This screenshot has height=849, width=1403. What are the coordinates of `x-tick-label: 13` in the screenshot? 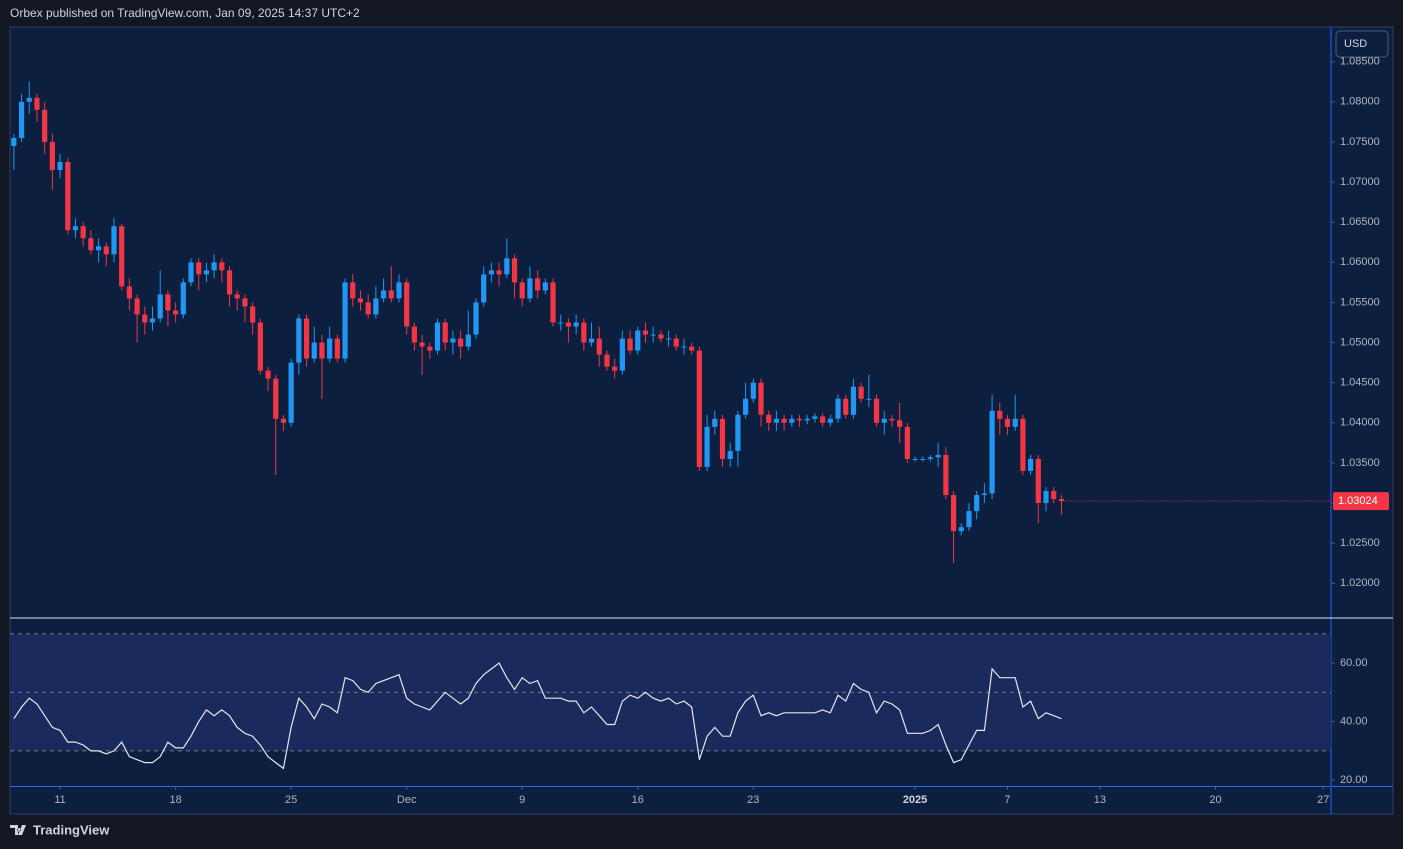 It's located at (1100, 800).